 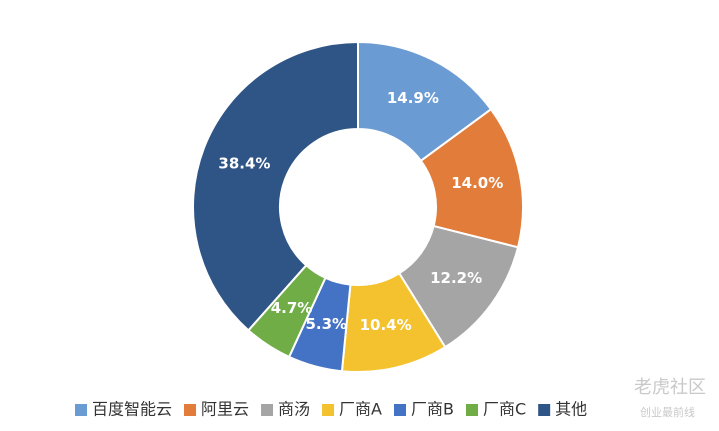 I want to click on value-label: 38.4%, so click(x=244, y=163).